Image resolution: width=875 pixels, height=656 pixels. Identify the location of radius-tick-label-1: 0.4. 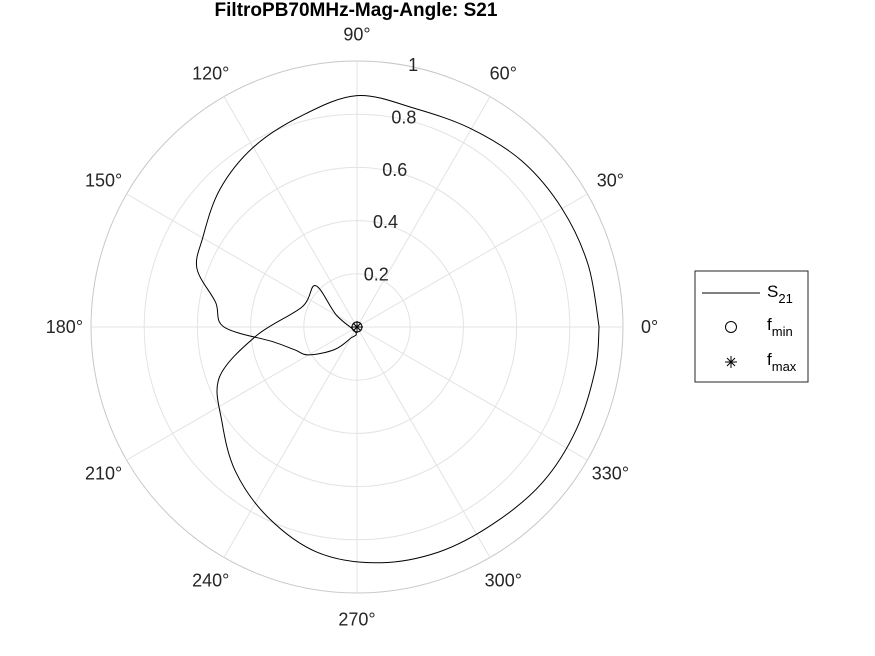
(385, 222).